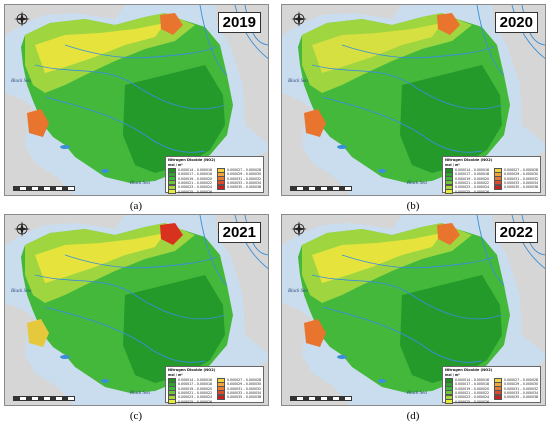 This screenshot has width=550, height=427. I want to click on panel-caption: (d), so click(413, 416).